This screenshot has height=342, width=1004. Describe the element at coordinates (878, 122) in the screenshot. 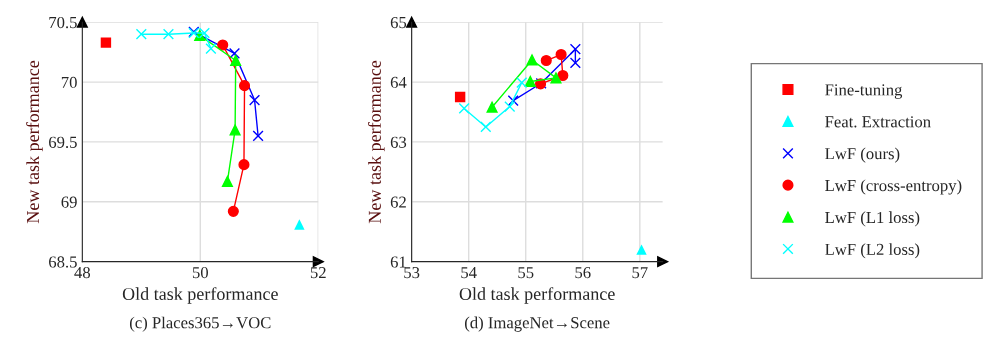

I see `legend-label: Feat. Extraction` at that location.